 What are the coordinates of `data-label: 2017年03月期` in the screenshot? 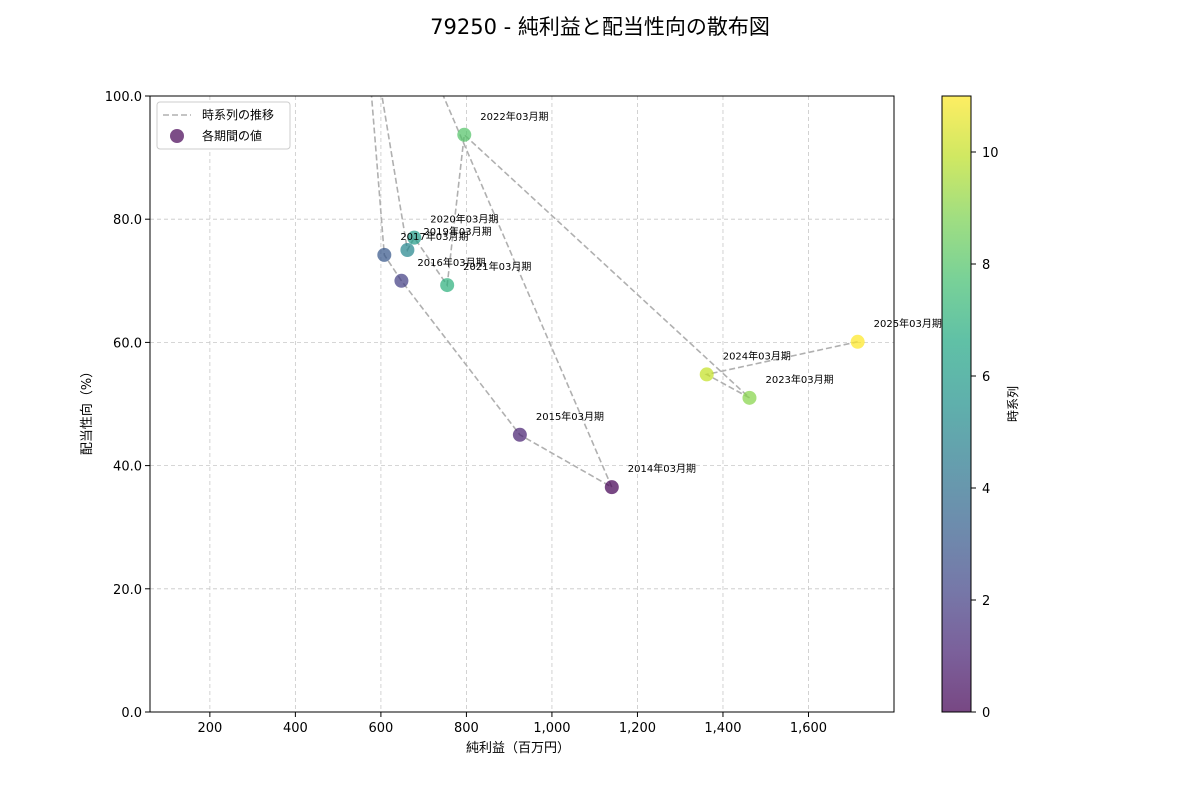 It's located at (434, 236).